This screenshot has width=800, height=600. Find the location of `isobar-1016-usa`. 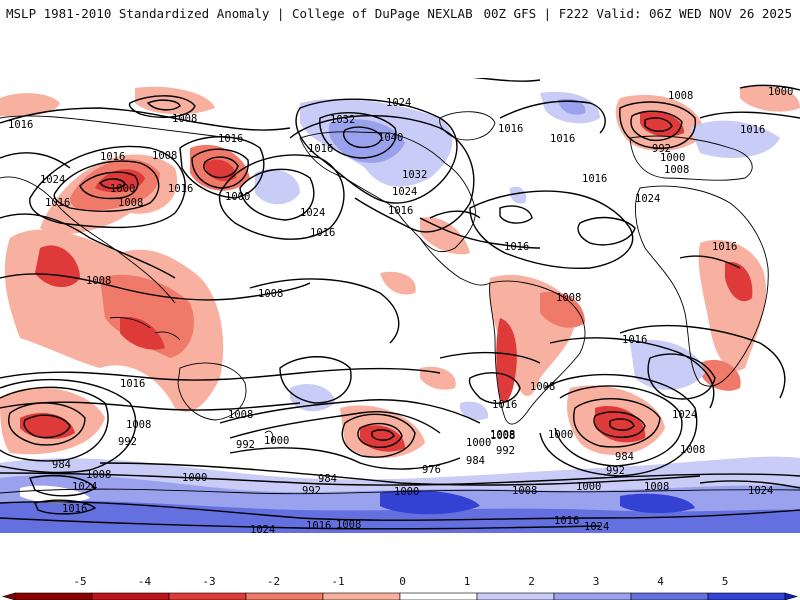

isobar-1016-usa is located at coordinates (382, 174).